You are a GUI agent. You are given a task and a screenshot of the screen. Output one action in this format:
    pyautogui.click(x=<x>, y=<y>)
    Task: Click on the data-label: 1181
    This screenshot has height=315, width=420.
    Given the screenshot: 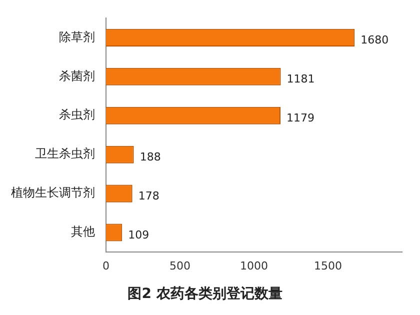 What is the action you would take?
    pyautogui.click(x=300, y=79)
    